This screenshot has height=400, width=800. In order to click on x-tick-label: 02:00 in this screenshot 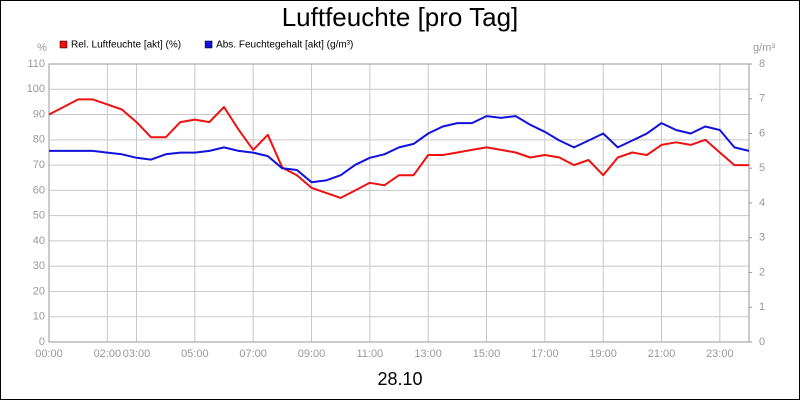, I will do `click(108, 354)`.